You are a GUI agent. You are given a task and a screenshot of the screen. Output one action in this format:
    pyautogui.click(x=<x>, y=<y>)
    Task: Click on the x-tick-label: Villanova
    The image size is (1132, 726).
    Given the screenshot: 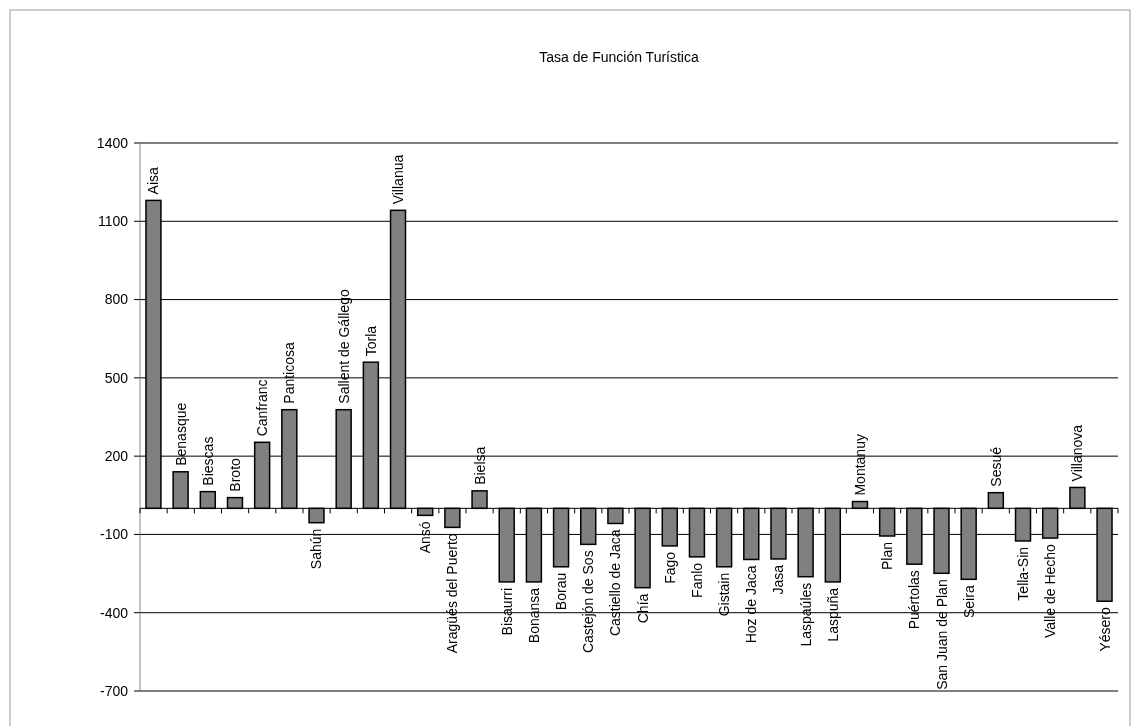 What is the action you would take?
    pyautogui.click(x=1077, y=453)
    